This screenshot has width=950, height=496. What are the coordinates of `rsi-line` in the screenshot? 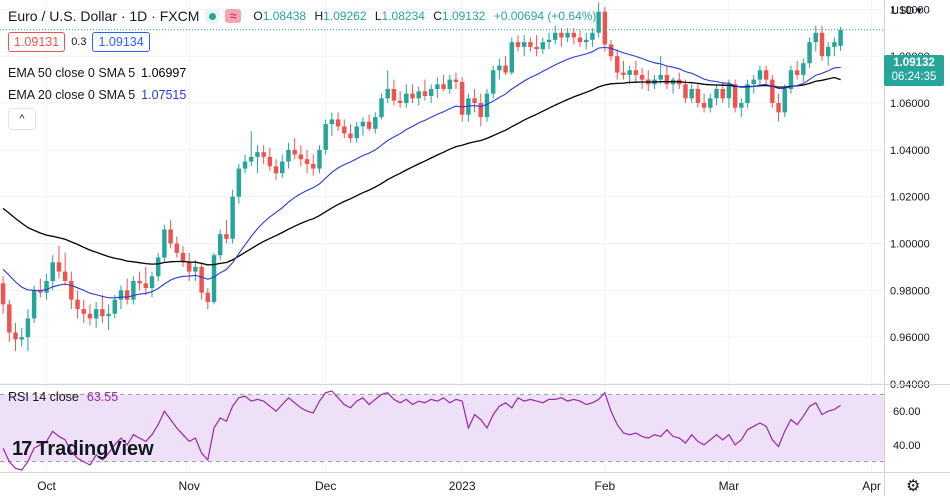 It's located at (421, 430).